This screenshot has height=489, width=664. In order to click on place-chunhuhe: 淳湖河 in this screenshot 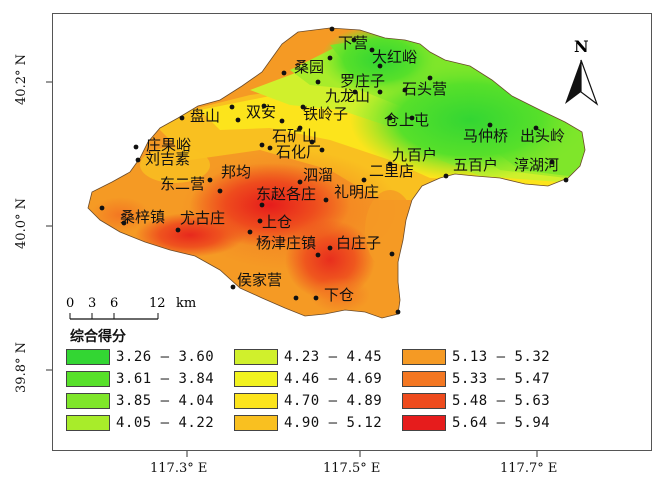, I will do `click(536, 165)`.